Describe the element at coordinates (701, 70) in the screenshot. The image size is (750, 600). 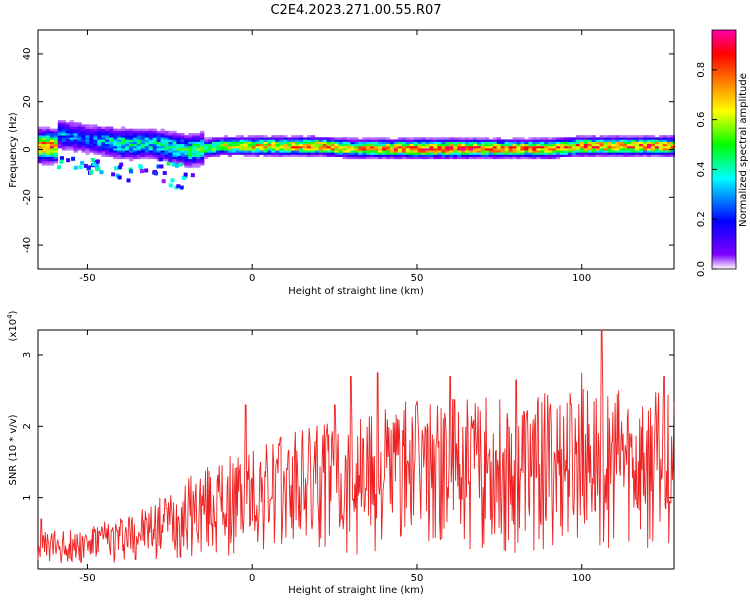
I see `colorbar-tick-label: 0.8` at that location.